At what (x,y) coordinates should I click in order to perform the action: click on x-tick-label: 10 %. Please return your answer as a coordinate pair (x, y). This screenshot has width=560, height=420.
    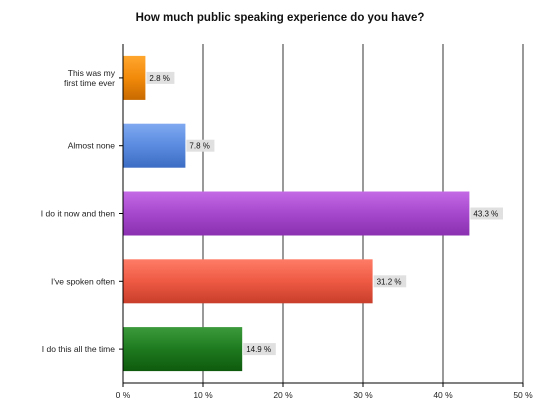
    Looking at the image, I should click on (203, 395).